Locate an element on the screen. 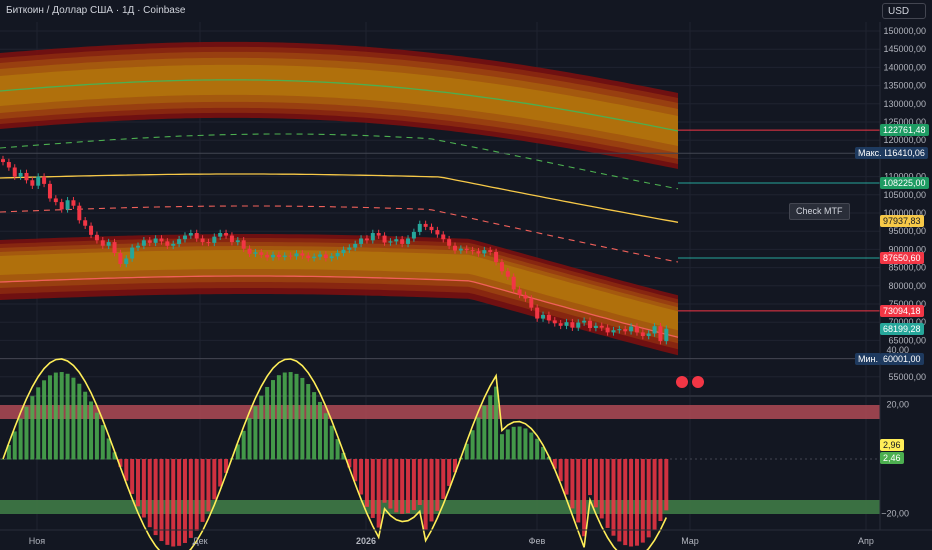  price-tick: 80000,00 is located at coordinates (907, 286).